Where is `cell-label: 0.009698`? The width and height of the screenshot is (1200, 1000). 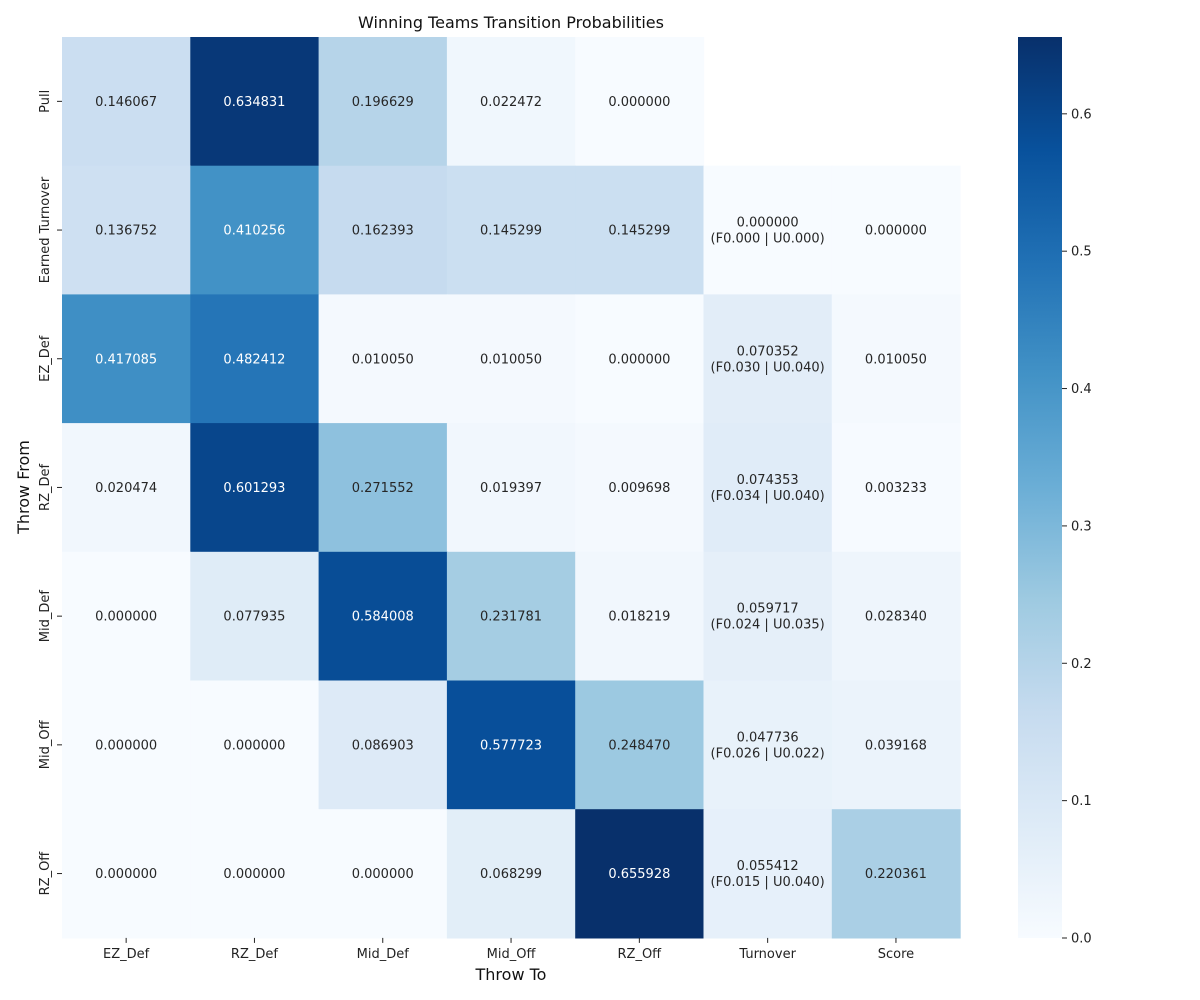 cell-label: 0.009698 is located at coordinates (639, 488).